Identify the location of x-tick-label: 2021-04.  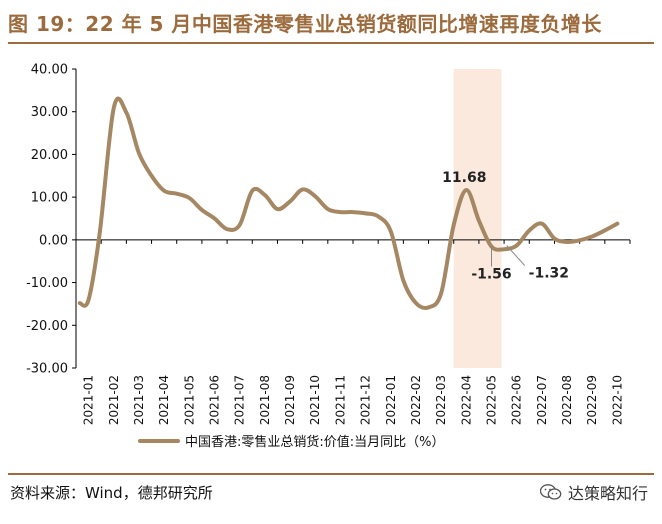
(164, 400).